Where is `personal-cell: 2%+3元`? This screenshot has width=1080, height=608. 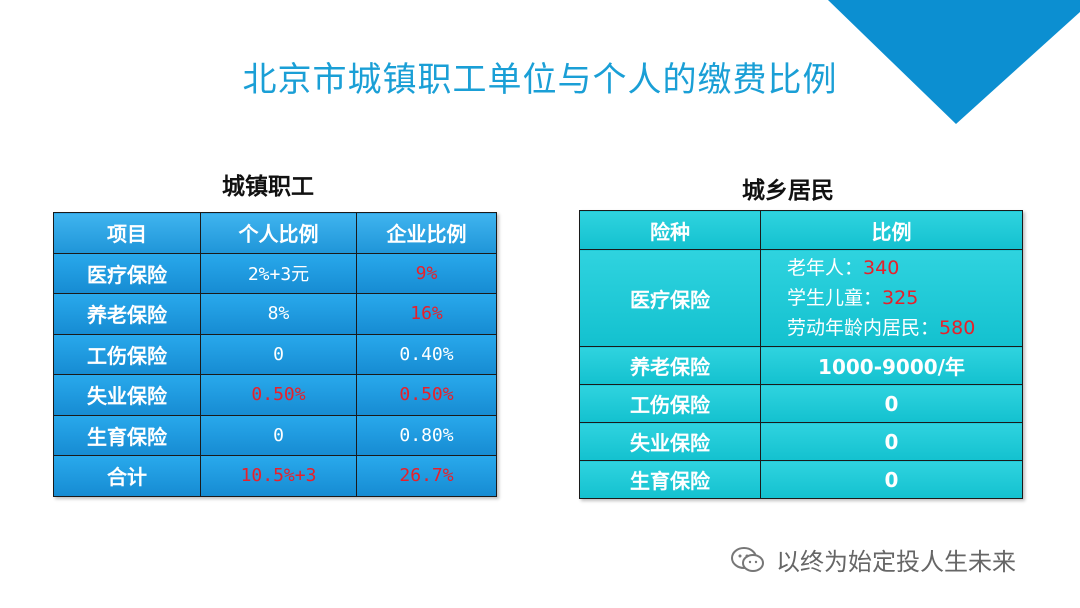
personal-cell: 2%+3元 is located at coordinates (278, 273).